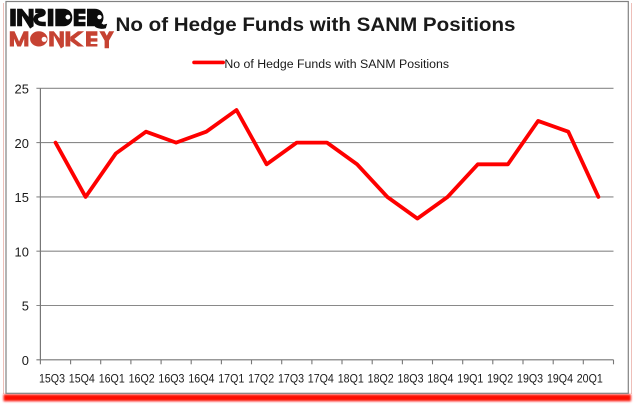 Image resolution: width=635 pixels, height=405 pixels. I want to click on svg-text: 0, so click(25, 360).